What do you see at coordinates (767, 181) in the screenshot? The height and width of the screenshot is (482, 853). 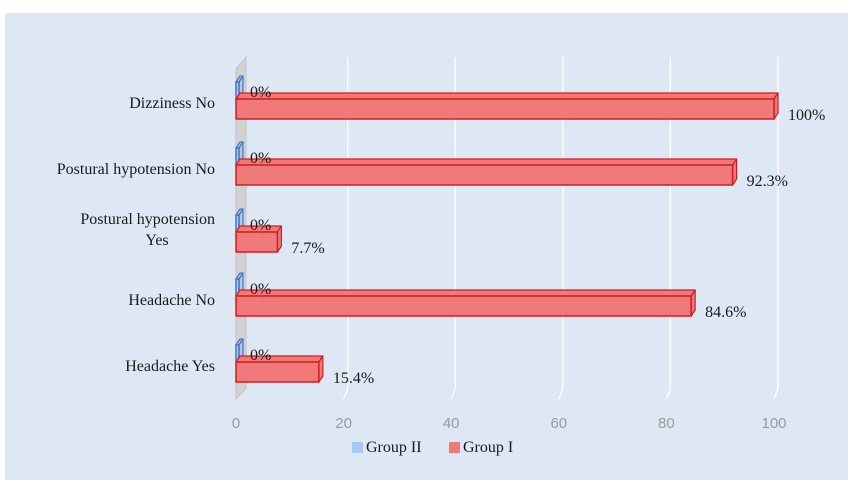 I see `data-label-group-i: 92.3%` at bounding box center [767, 181].